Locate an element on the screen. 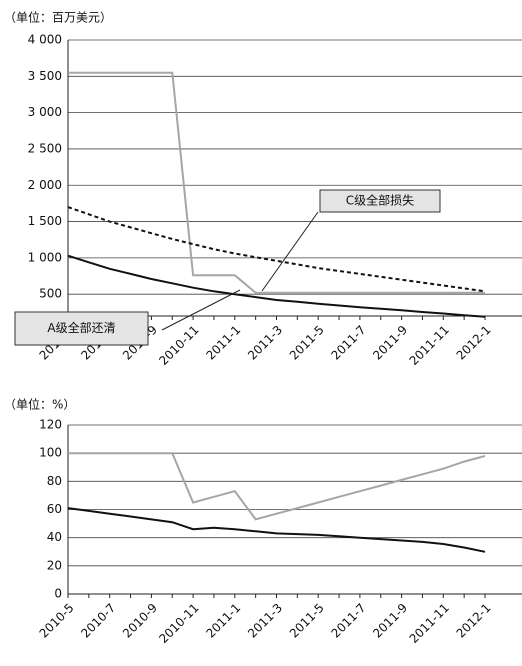  x-tick-label: 2010-9 is located at coordinates (140, 621).